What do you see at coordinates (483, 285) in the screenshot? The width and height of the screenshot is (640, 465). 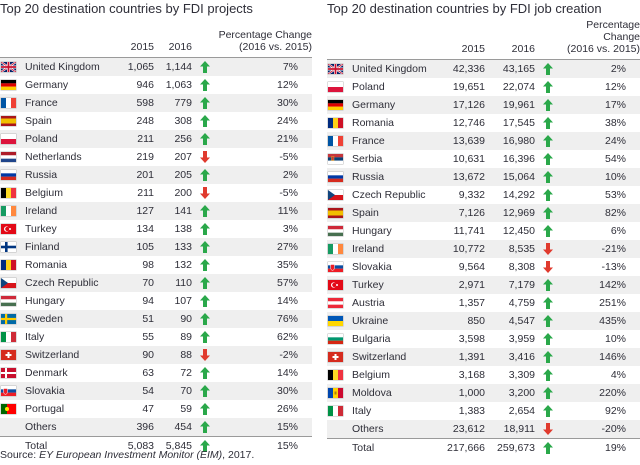 I see `table-row: Turkey 2,971 7,179 142%` at bounding box center [483, 285].